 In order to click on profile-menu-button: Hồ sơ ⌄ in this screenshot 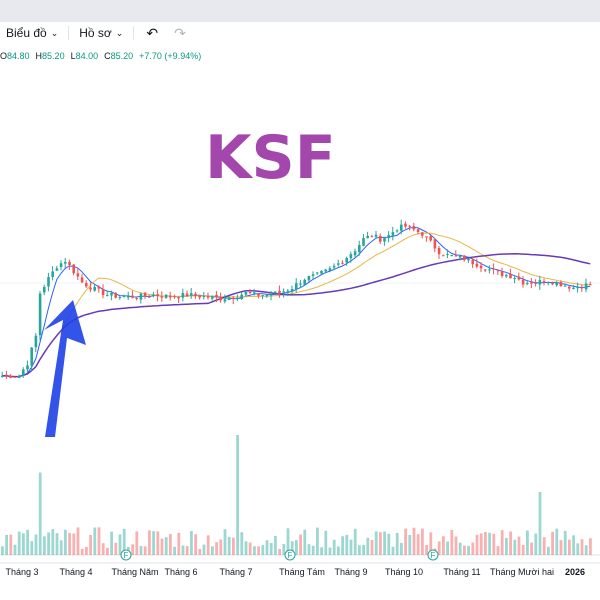, I will do `click(101, 33)`.